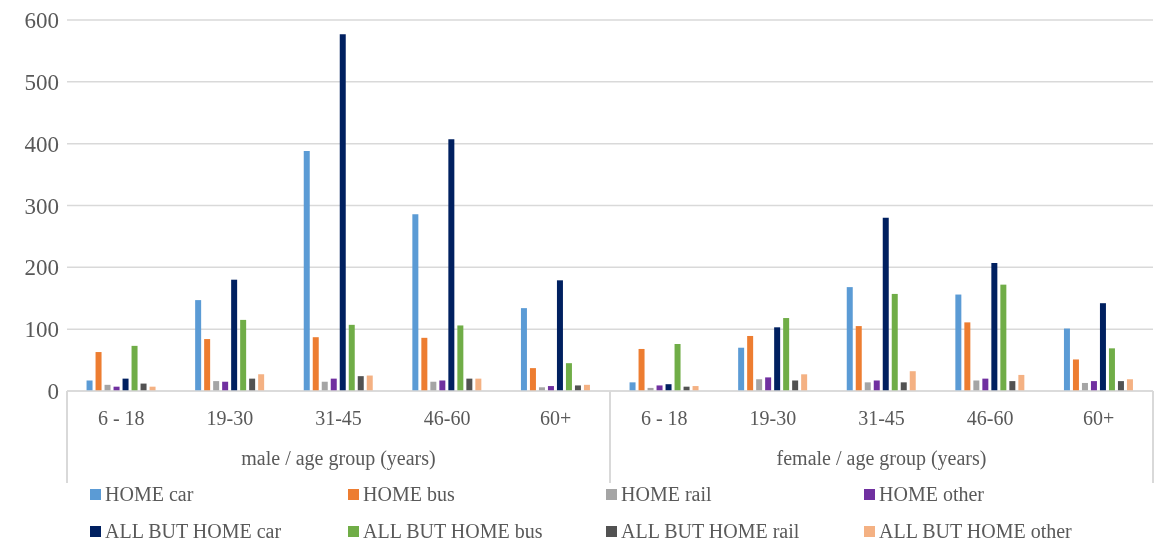 The width and height of the screenshot is (1165, 547). What do you see at coordinates (881, 458) in the screenshot?
I see `text: female / age group (years)` at bounding box center [881, 458].